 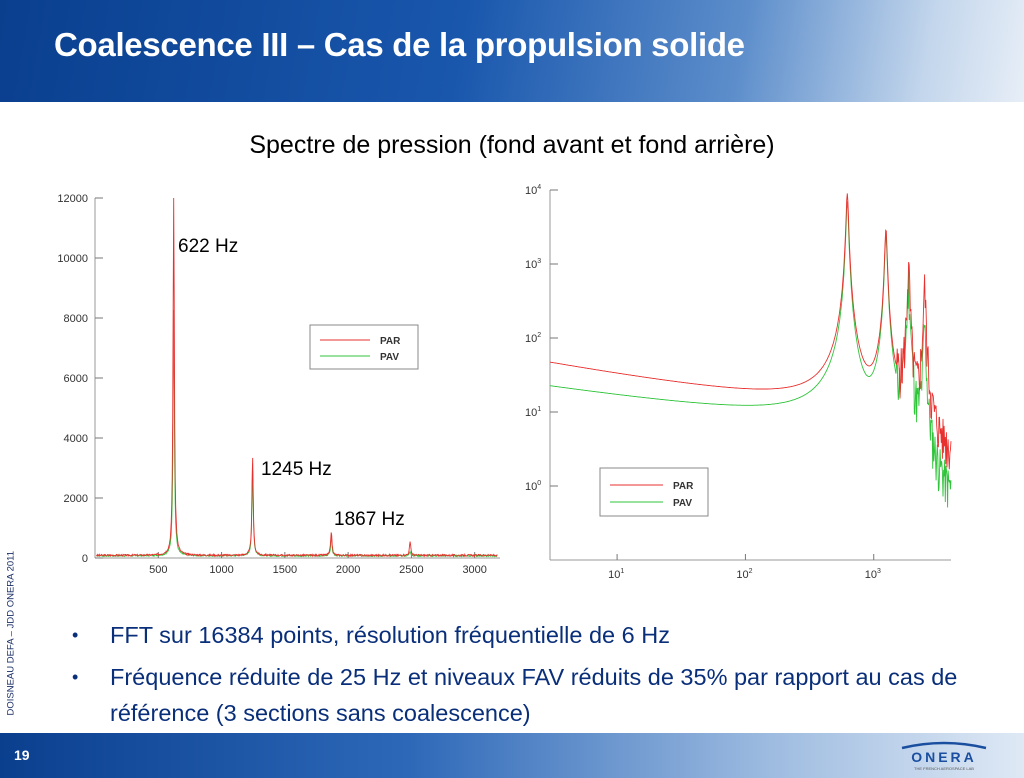 I want to click on x-tick-label: 3000, so click(x=474, y=570).